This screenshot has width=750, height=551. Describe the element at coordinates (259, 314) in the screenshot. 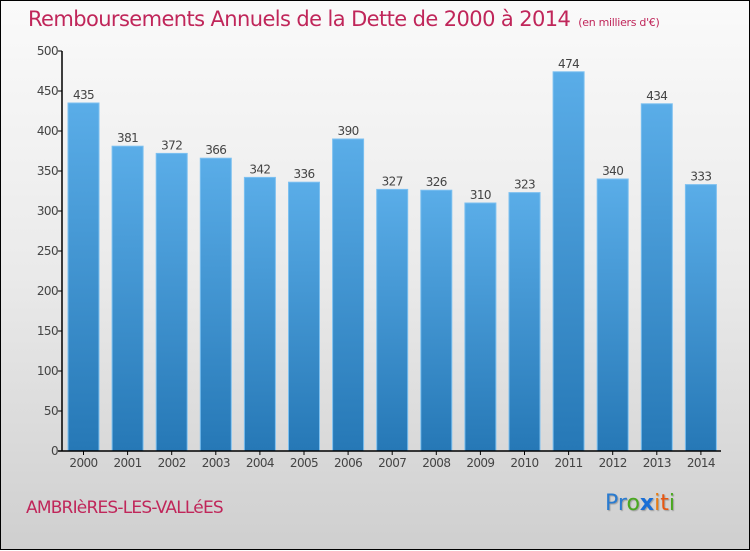

I see `bar-2004` at that location.